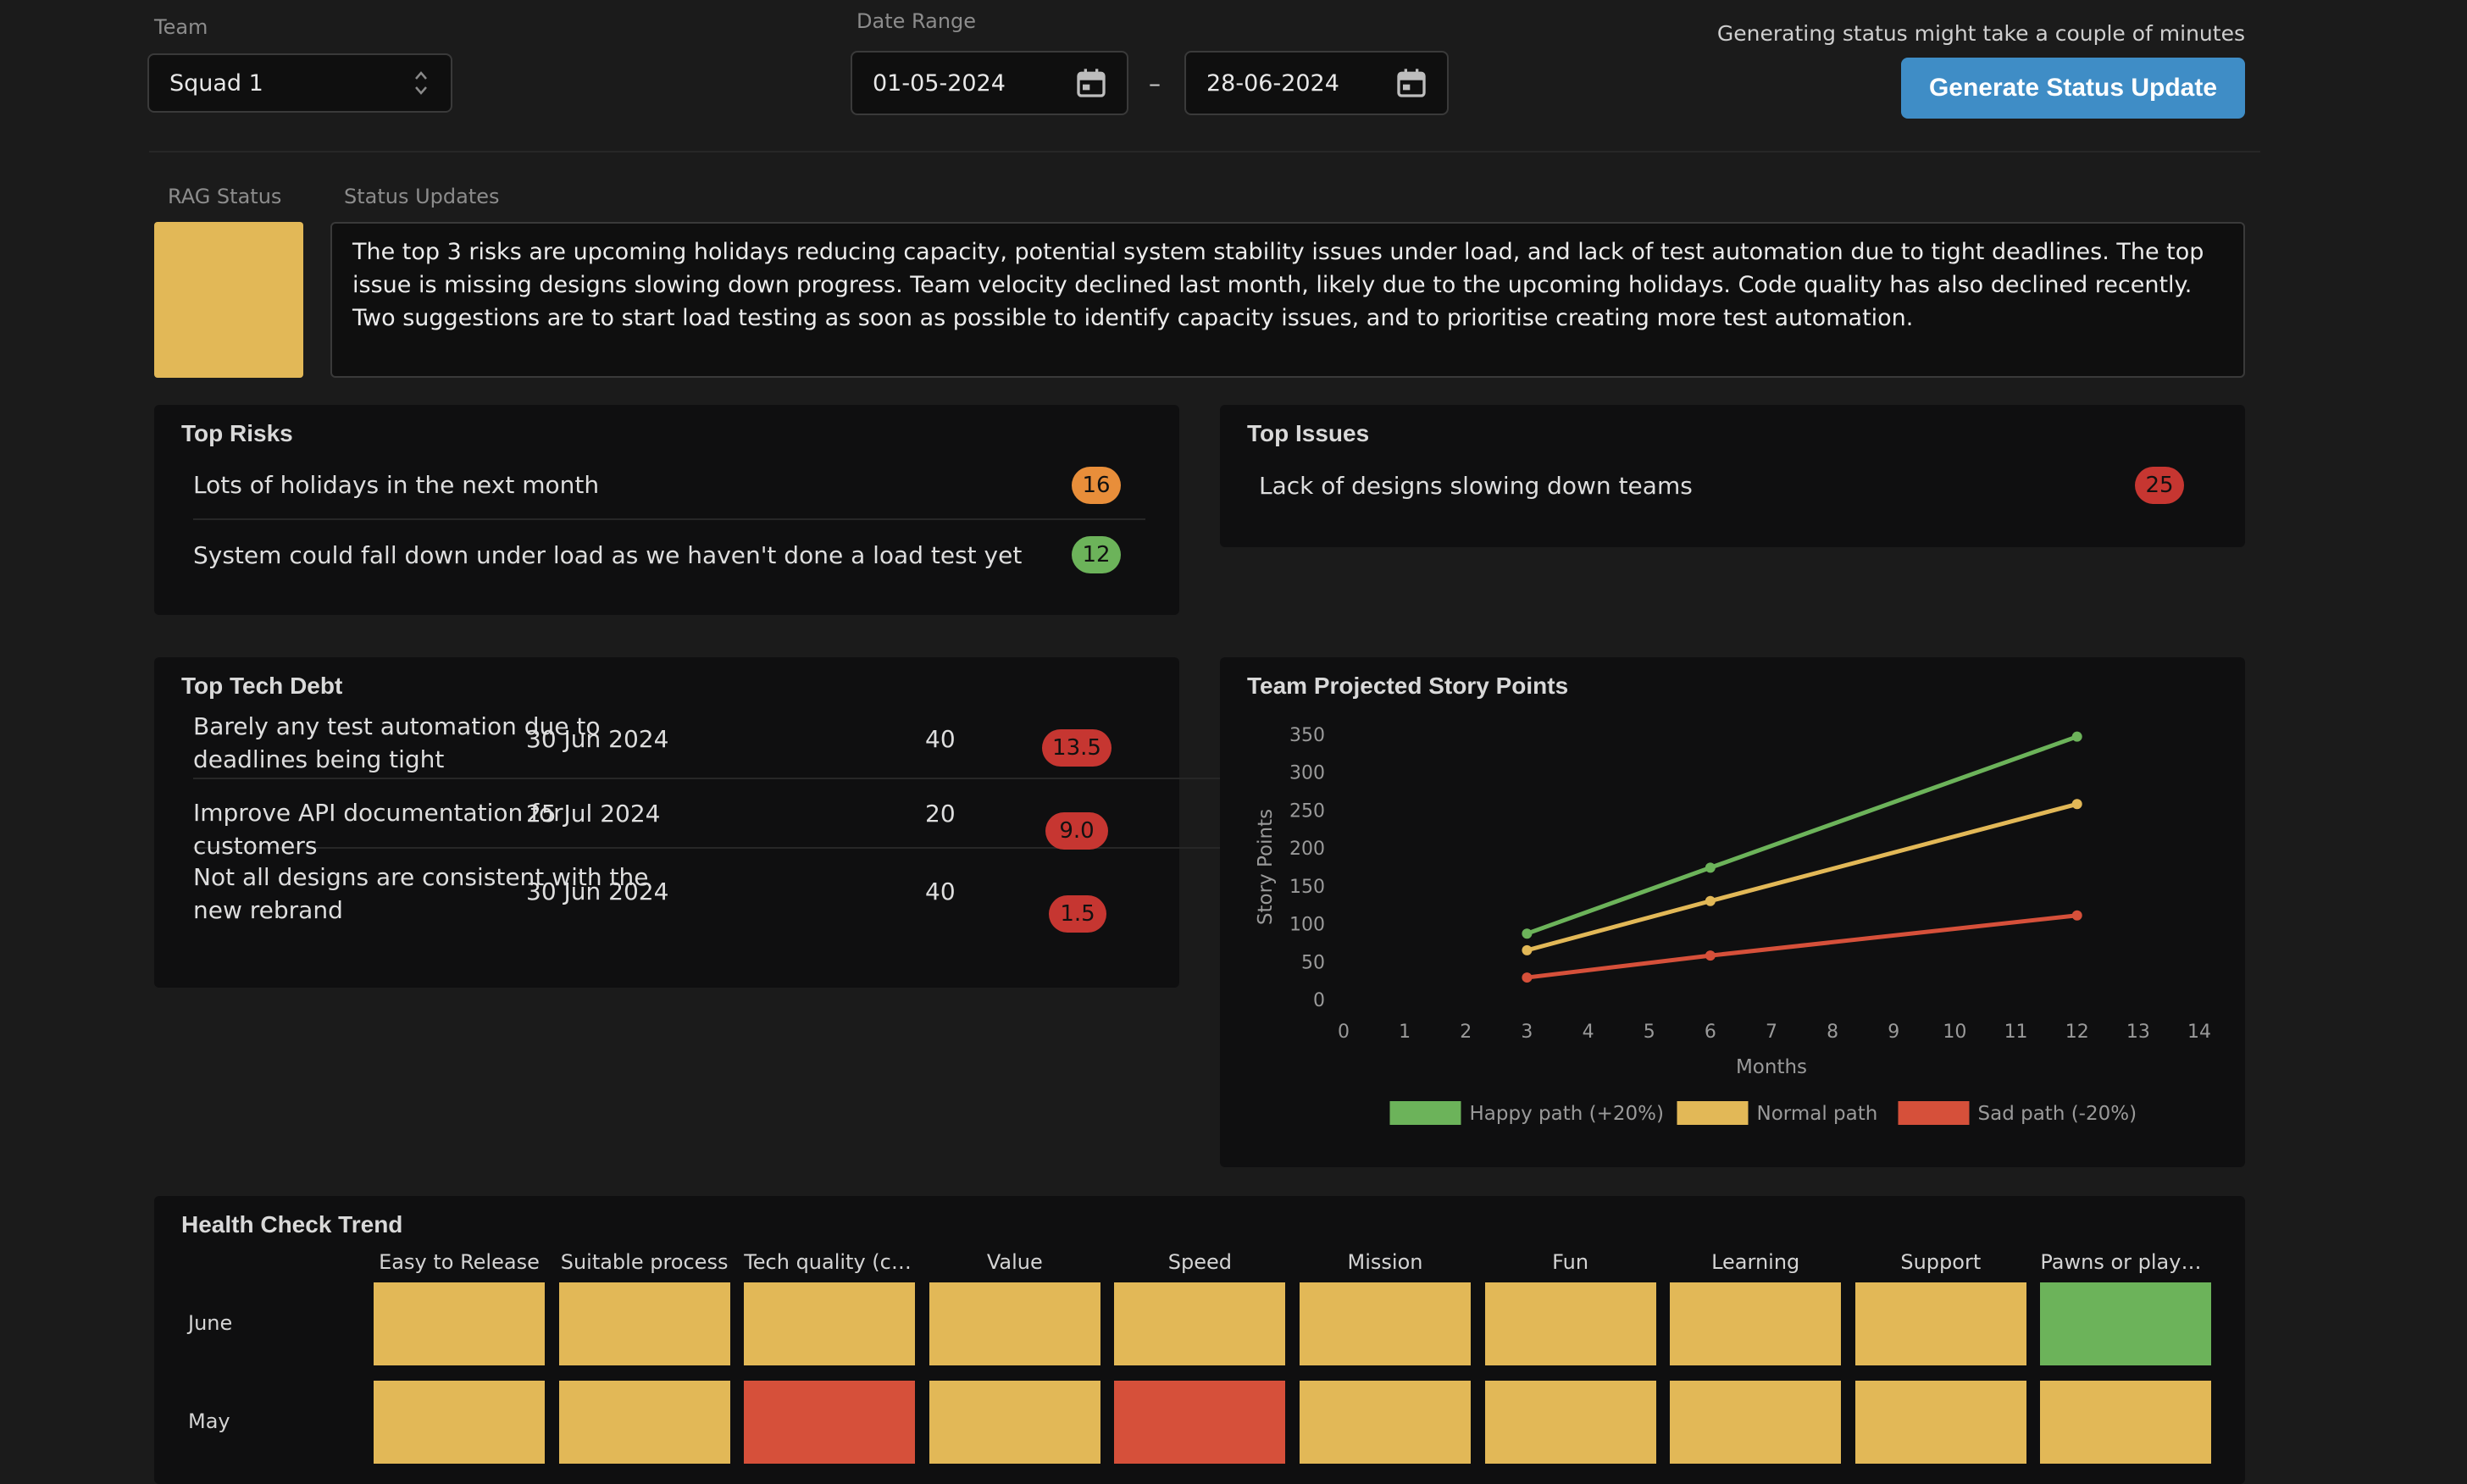  What do you see at coordinates (1313, 962) in the screenshot?
I see `y-tick-label: 50` at bounding box center [1313, 962].